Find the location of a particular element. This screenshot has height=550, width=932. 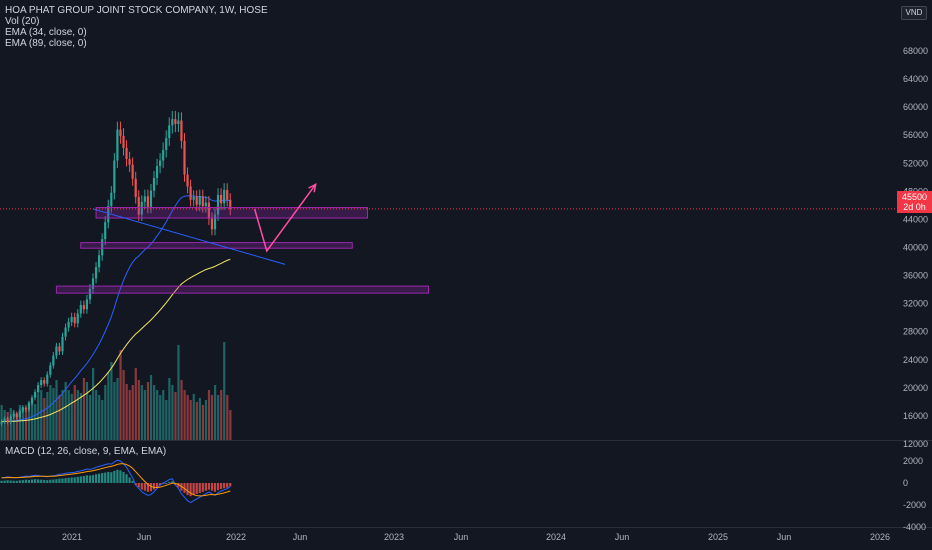

ema34-indicator-label: EMA (34, close, 0) is located at coordinates (46, 32).